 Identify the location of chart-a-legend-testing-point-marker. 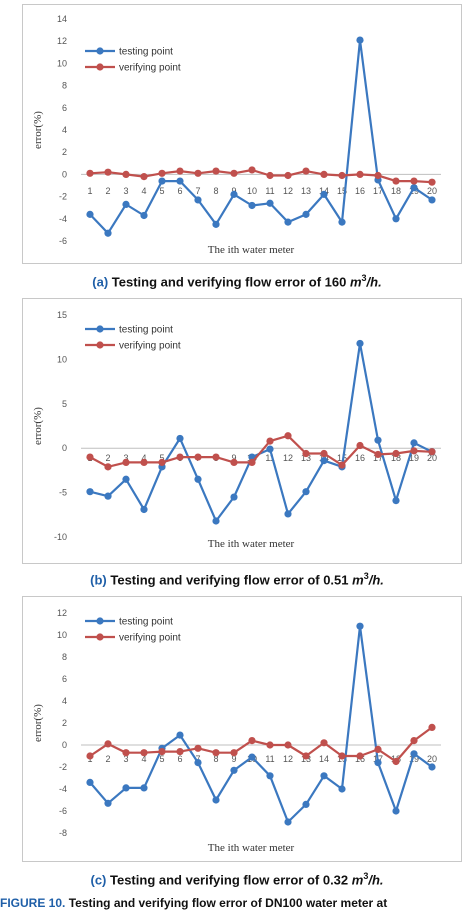
(100, 51).